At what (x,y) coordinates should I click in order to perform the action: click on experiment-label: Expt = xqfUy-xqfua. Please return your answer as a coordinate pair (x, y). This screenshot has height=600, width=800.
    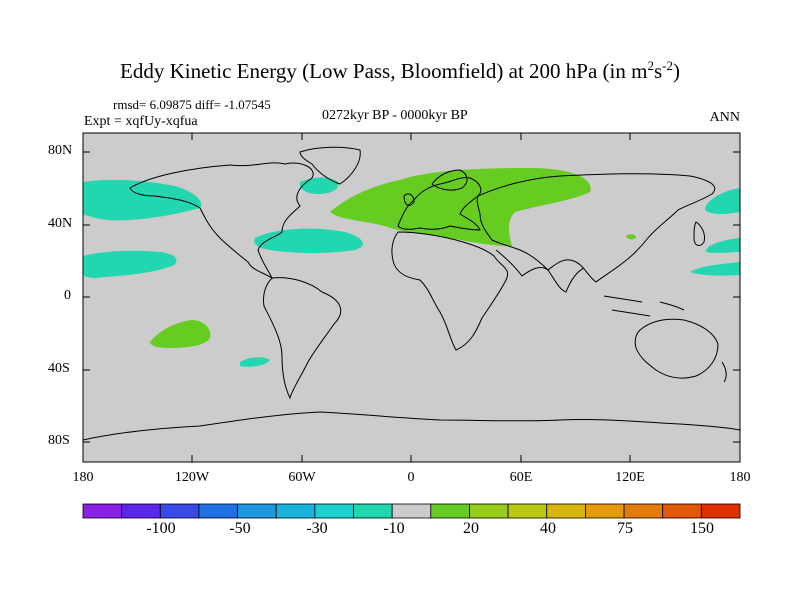
    Looking at the image, I should click on (141, 121).